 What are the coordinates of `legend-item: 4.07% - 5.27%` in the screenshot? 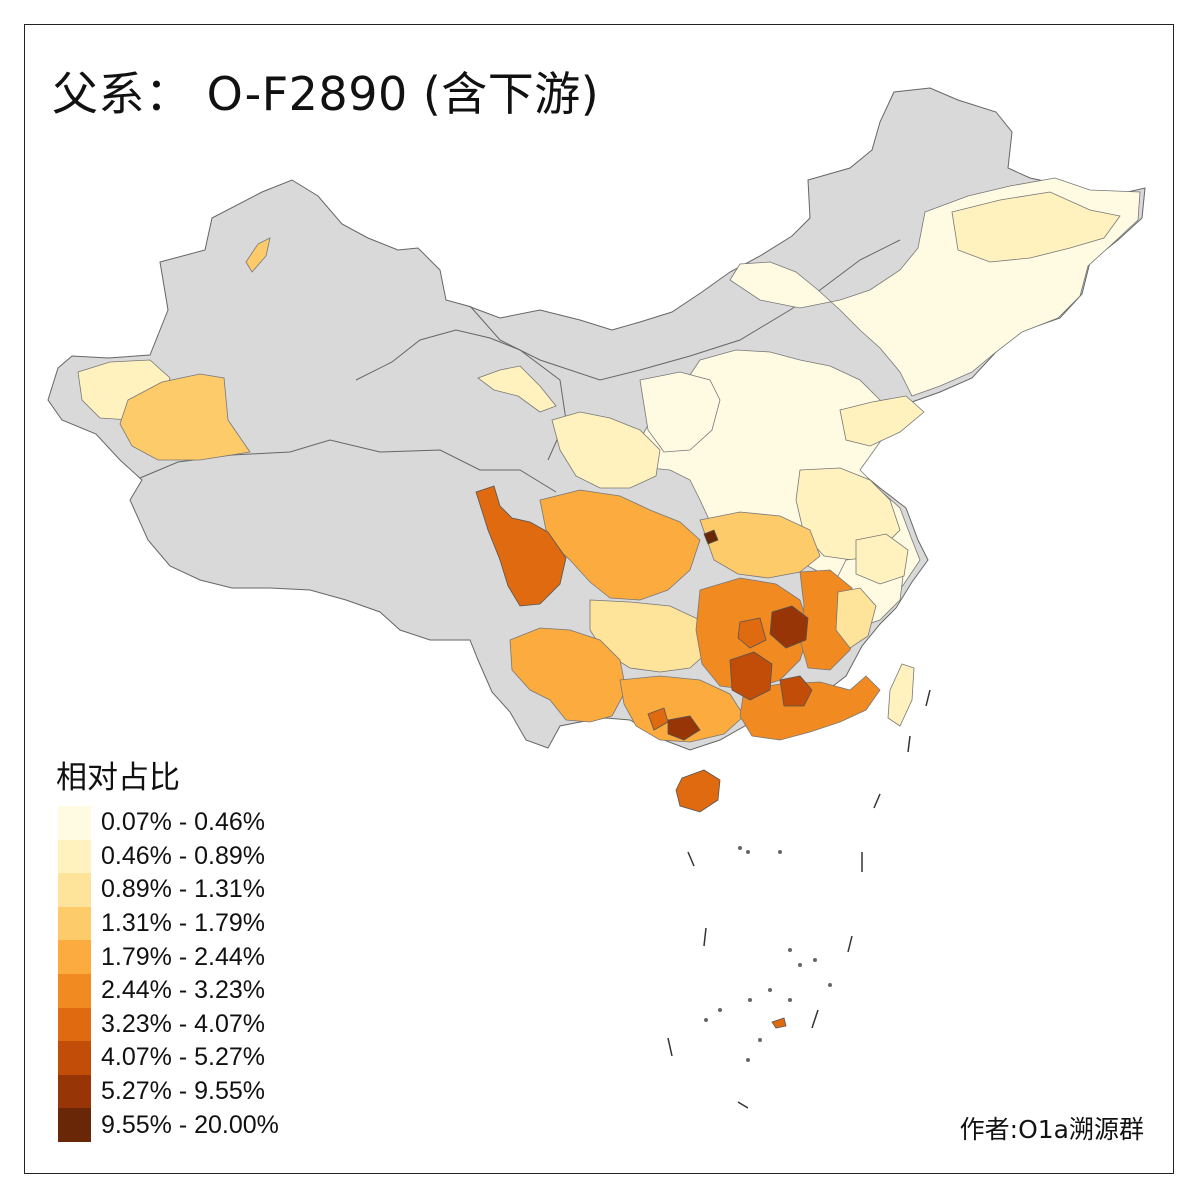 It's located at (168, 1058).